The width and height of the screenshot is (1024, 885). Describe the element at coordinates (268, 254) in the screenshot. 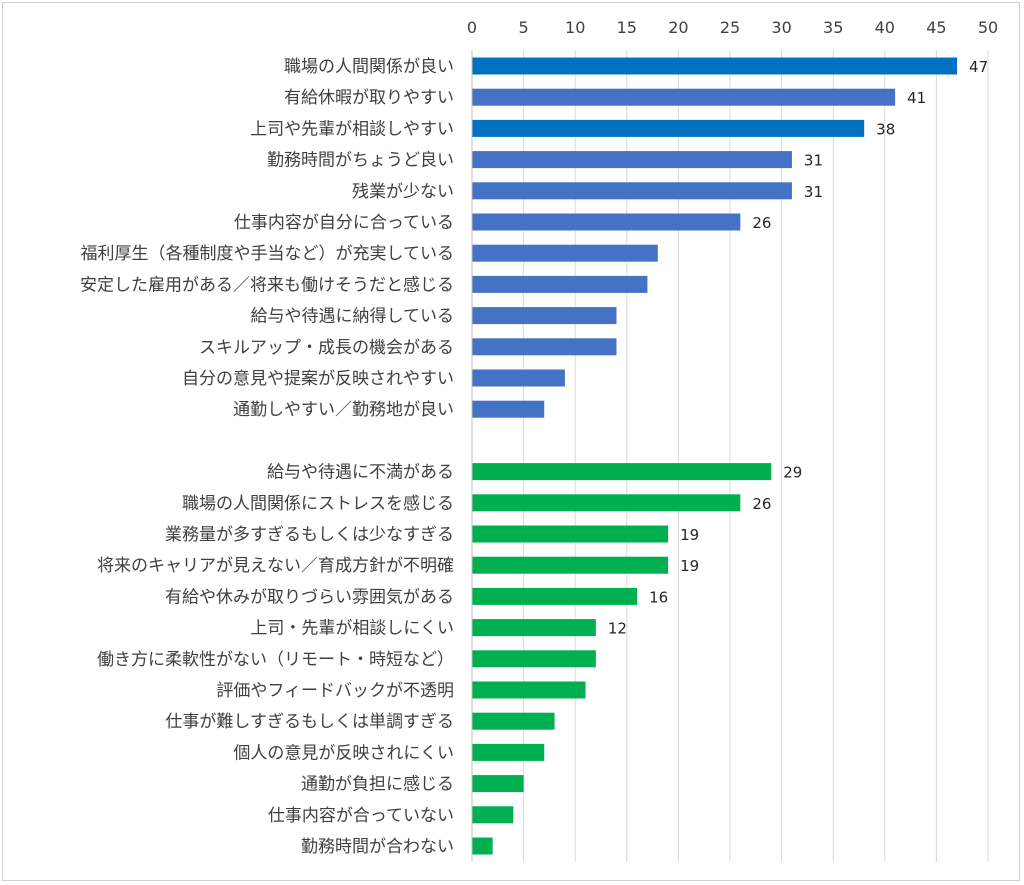

I see `category-label: 福利厚生（各種制度や手当など）が充実している` at that location.